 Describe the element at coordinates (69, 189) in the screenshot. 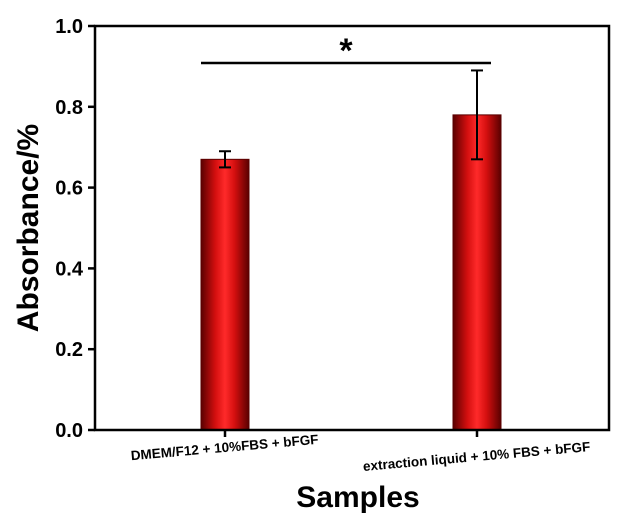

I see `y-tick-label: 0.6` at that location.